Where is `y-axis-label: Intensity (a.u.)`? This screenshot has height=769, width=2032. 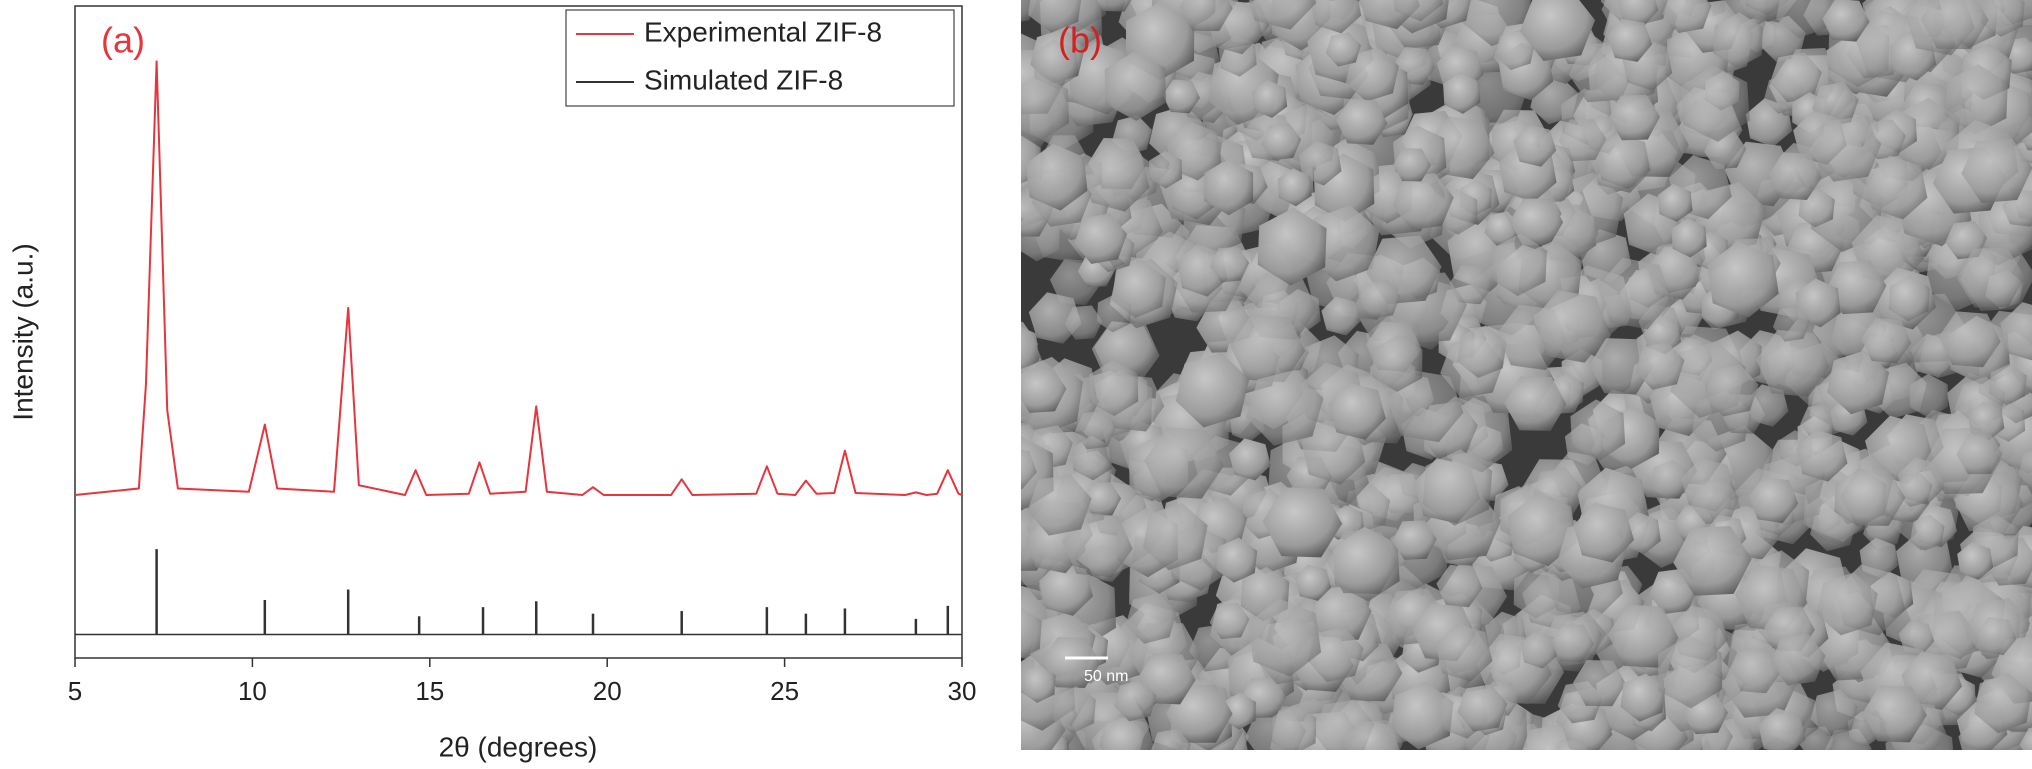 y-axis-label: Intensity (a.u.) is located at coordinates (22, 331).